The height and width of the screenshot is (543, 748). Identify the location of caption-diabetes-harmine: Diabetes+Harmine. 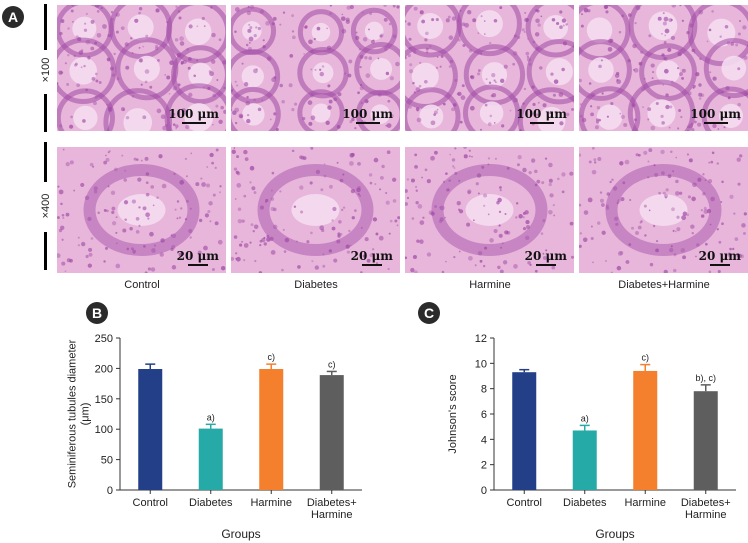
(664, 285).